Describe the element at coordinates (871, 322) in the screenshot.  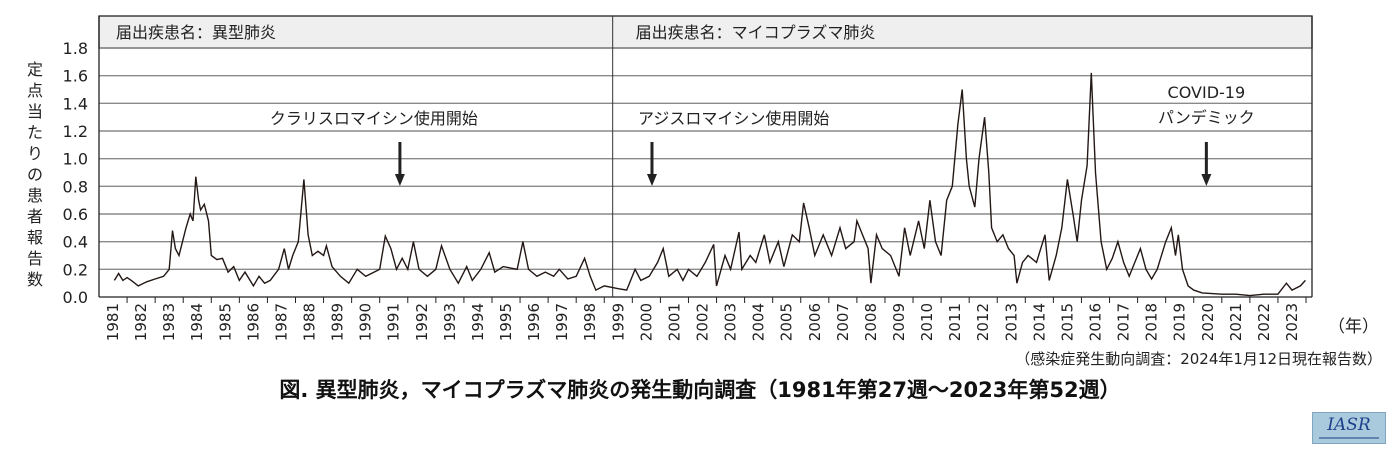
I see `x-tick-label: 2008` at that location.